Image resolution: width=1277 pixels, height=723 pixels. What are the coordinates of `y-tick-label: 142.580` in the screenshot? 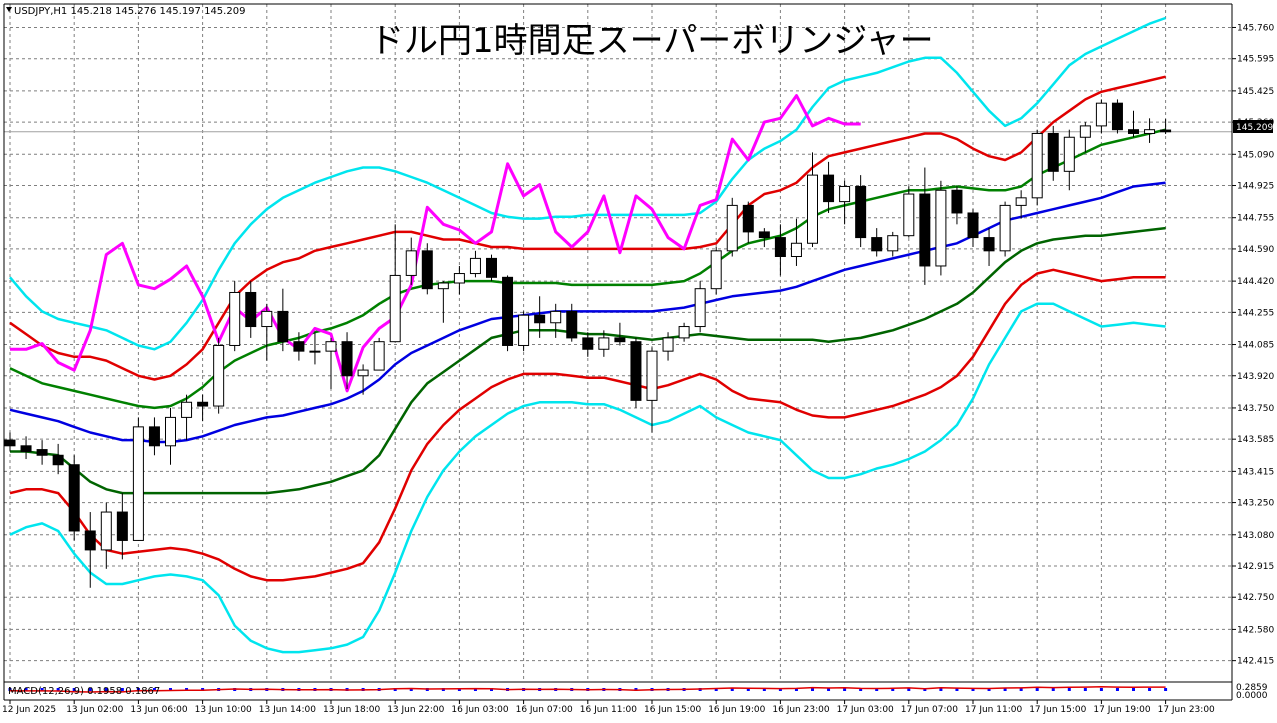 It's located at (1255, 630).